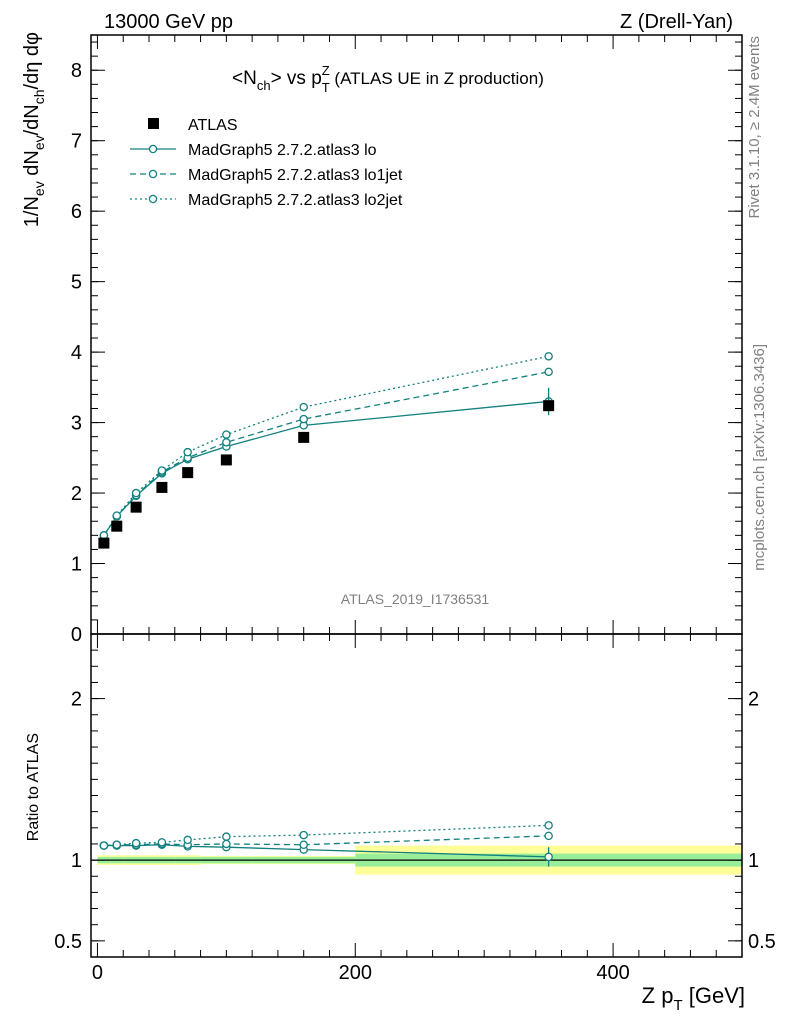 The height and width of the screenshot is (1024, 786). What do you see at coordinates (97, 973) in the screenshot?
I see `x-tick-label: 0` at bounding box center [97, 973].